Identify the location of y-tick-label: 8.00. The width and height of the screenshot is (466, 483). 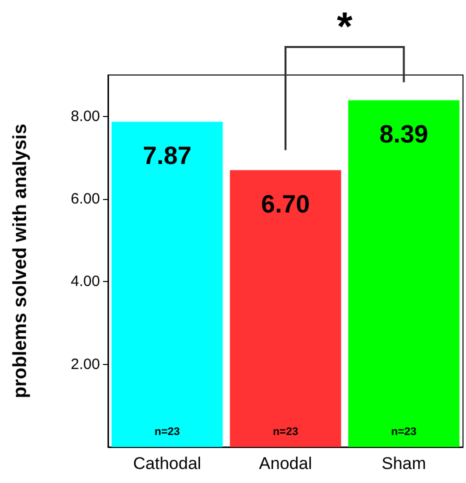
(85, 116).